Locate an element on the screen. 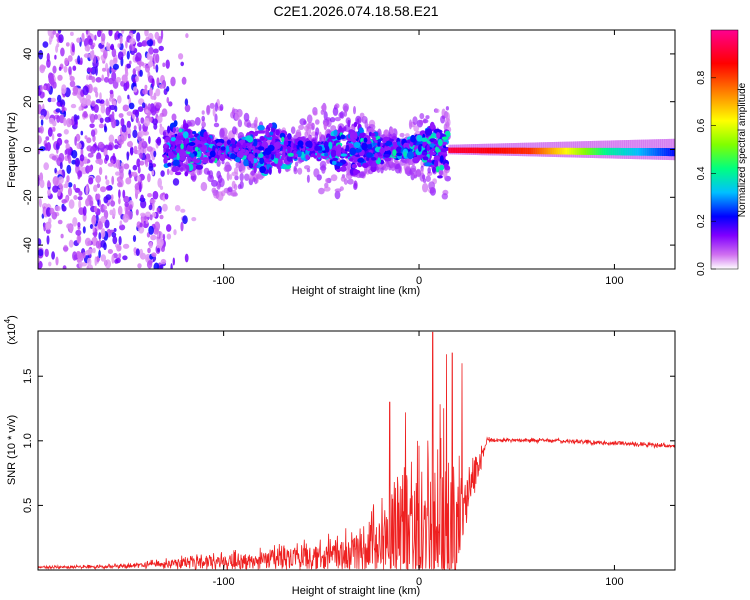  colorbar-gradient is located at coordinates (724, 149).